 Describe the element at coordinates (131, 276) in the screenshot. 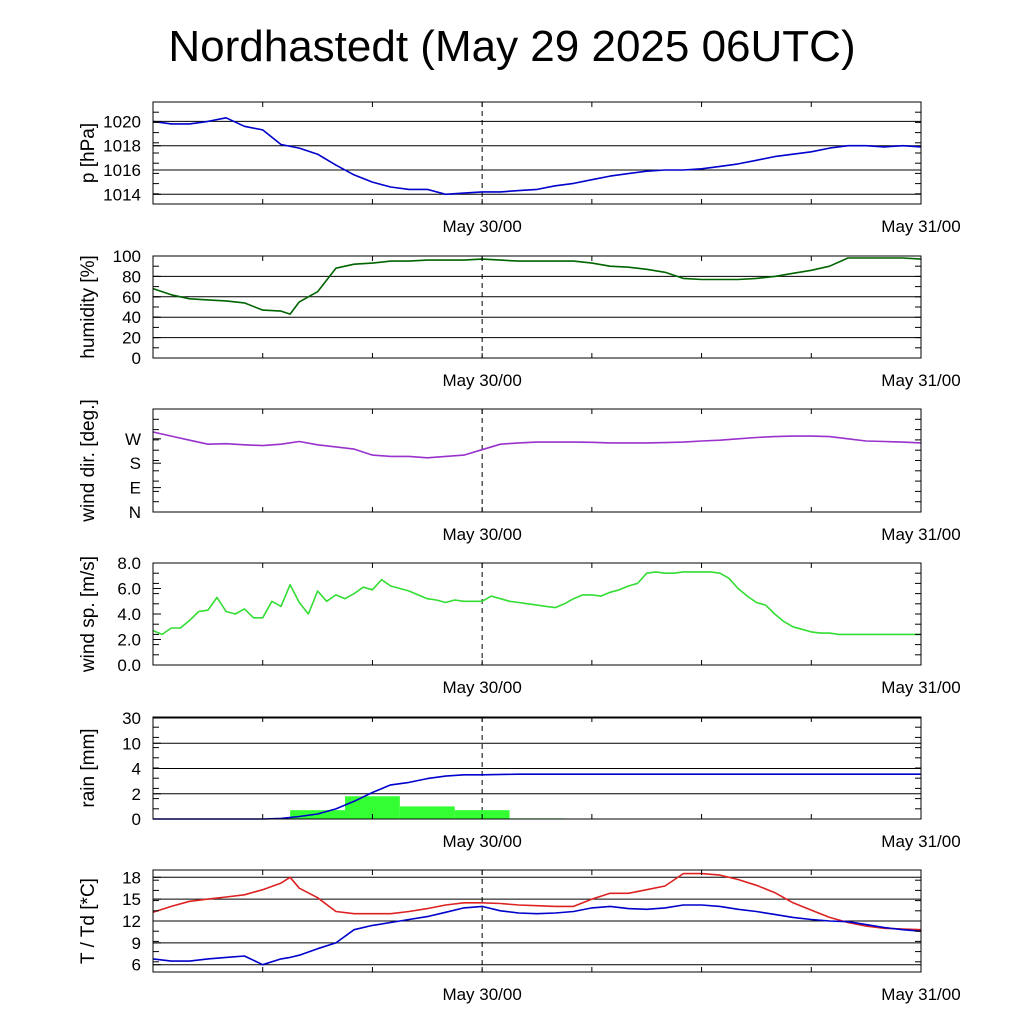

I see `y-tick-label: 80` at that location.